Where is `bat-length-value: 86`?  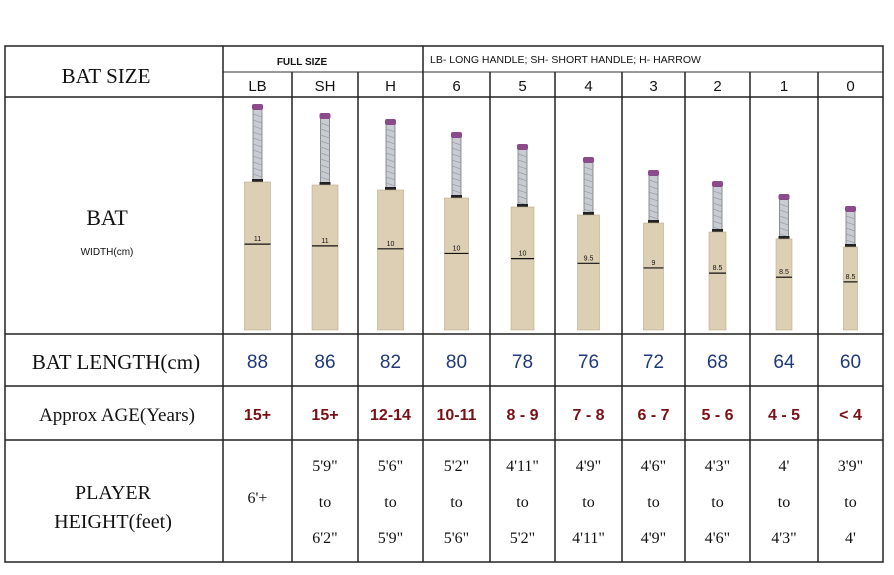
bat-length-value: 86 is located at coordinates (324, 362).